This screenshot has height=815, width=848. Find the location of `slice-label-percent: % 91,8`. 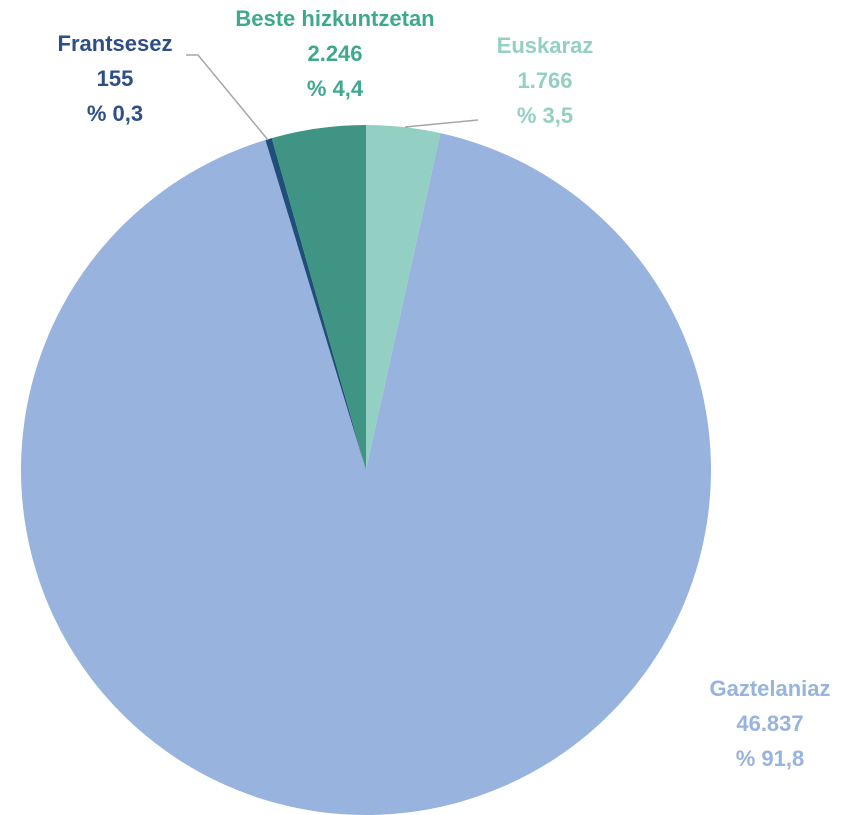

slice-label-percent: % 91,8 is located at coordinates (770, 758).